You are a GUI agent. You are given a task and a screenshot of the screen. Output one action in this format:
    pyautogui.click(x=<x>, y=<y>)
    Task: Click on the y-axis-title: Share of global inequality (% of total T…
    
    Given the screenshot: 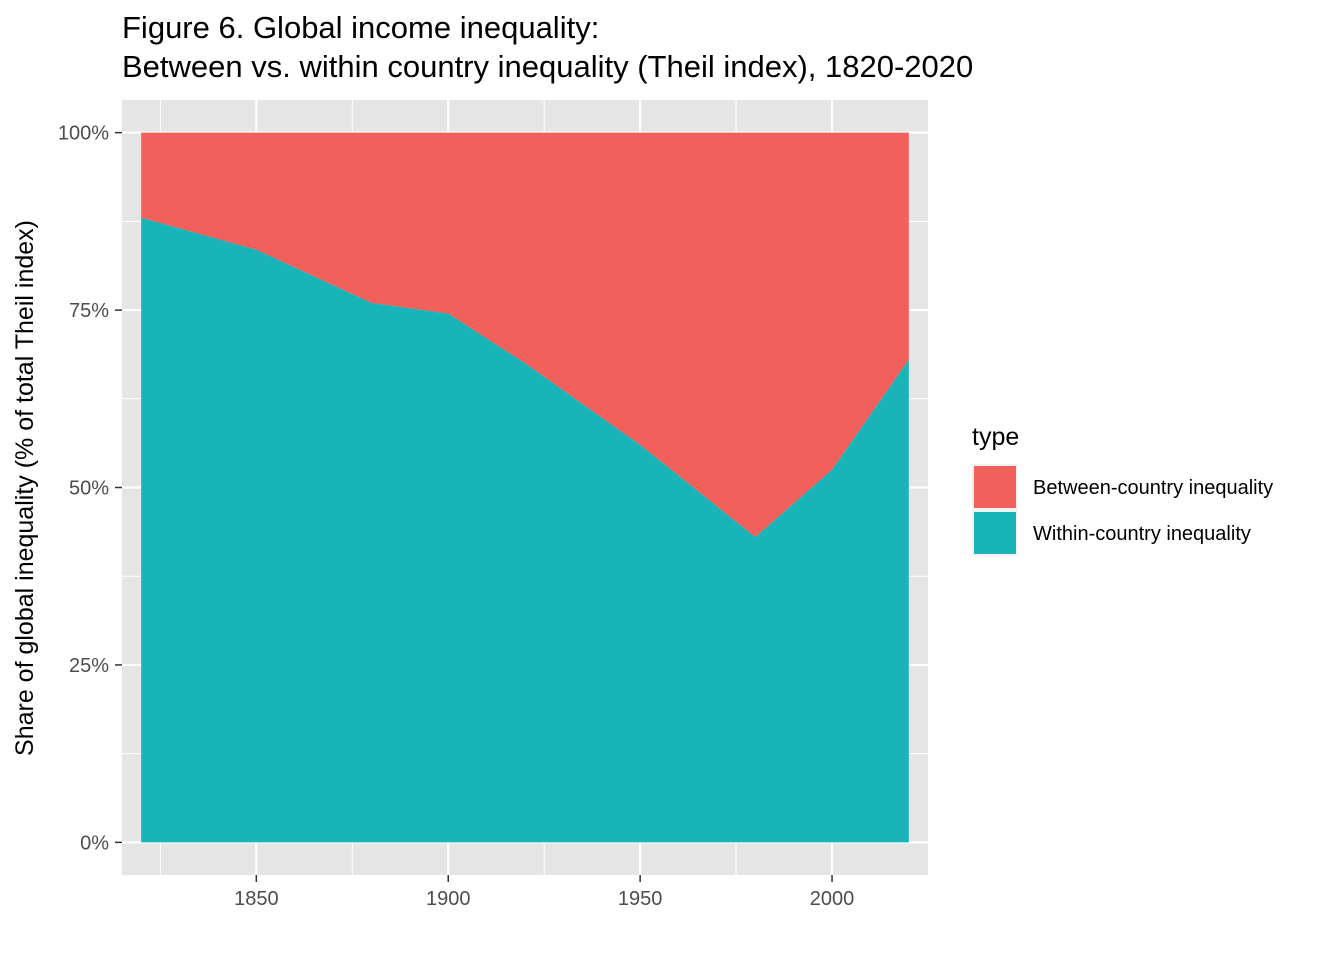 What is the action you would take?
    pyautogui.click(x=25, y=488)
    